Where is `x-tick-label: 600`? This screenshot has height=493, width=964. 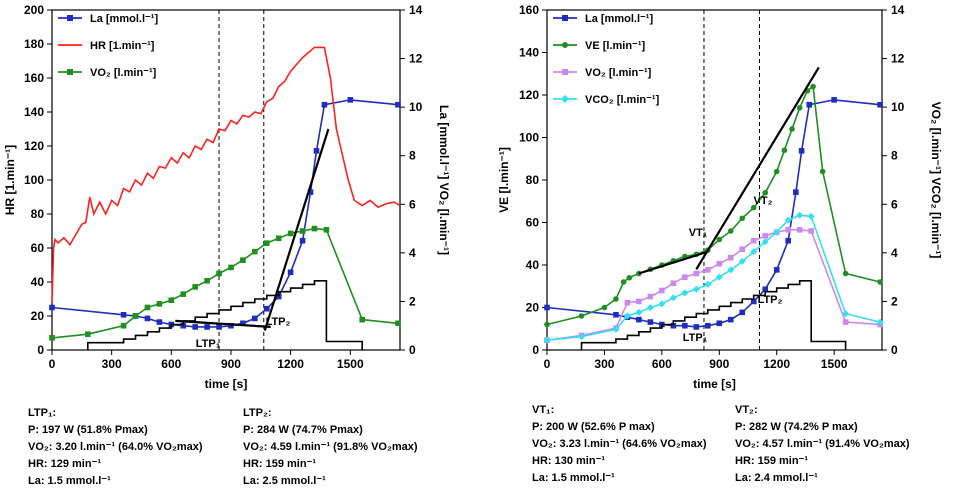 x-tick-label: 600 is located at coordinates (662, 364).